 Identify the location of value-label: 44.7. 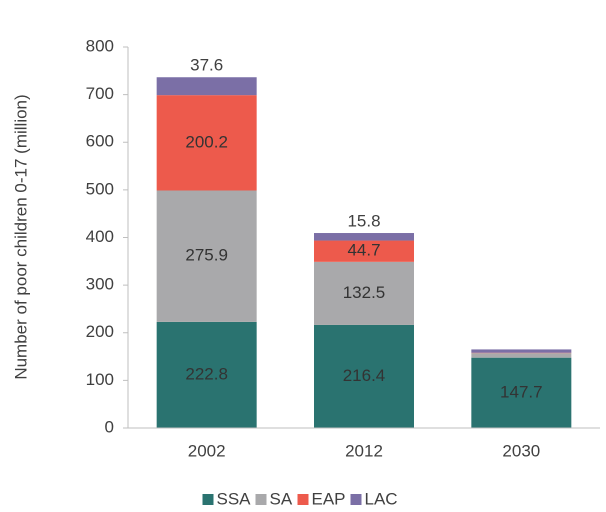
(363, 250).